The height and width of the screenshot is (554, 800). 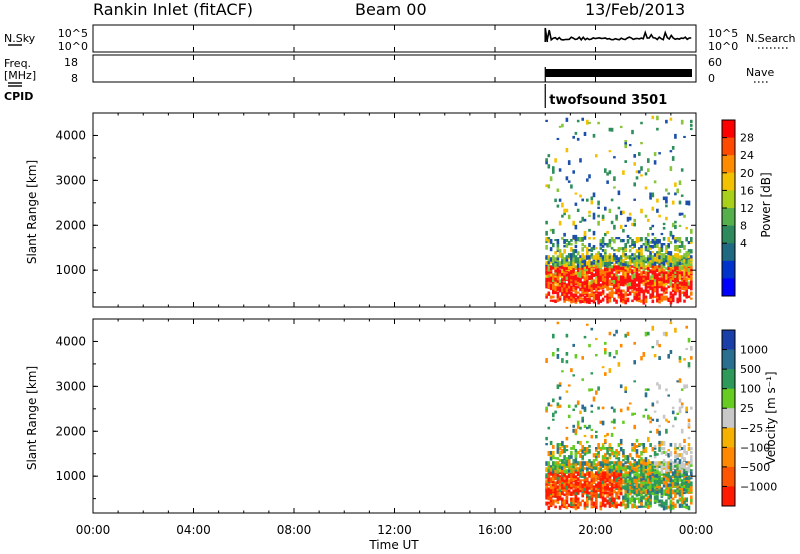 I want to click on colorbar-tick-label: 100, so click(x=750, y=389).